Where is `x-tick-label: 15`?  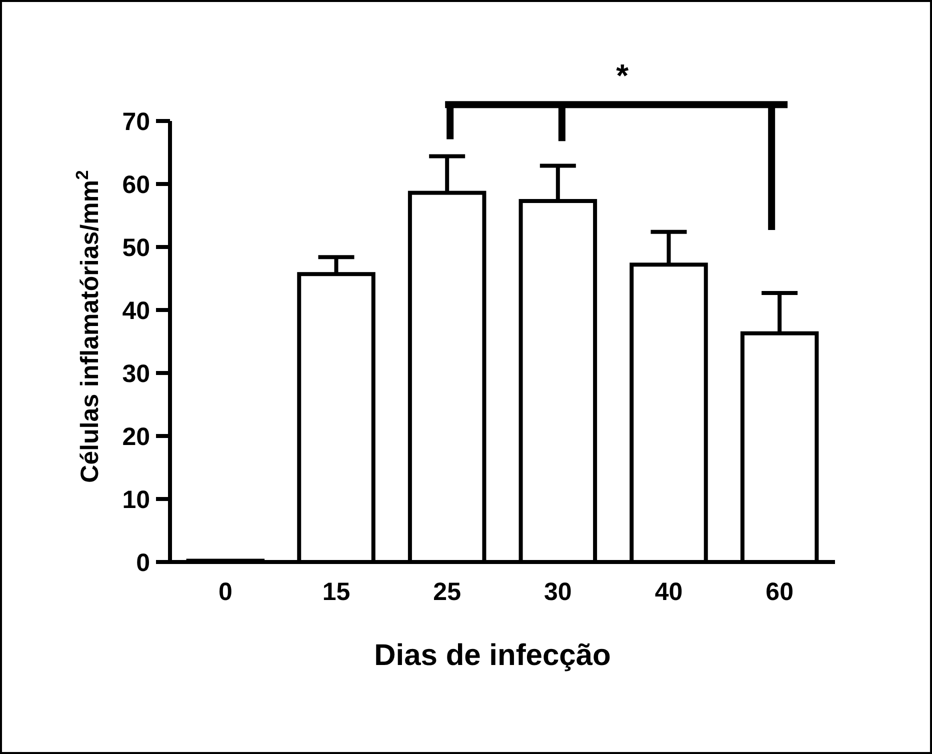 x-tick-label: 15 is located at coordinates (336, 592).